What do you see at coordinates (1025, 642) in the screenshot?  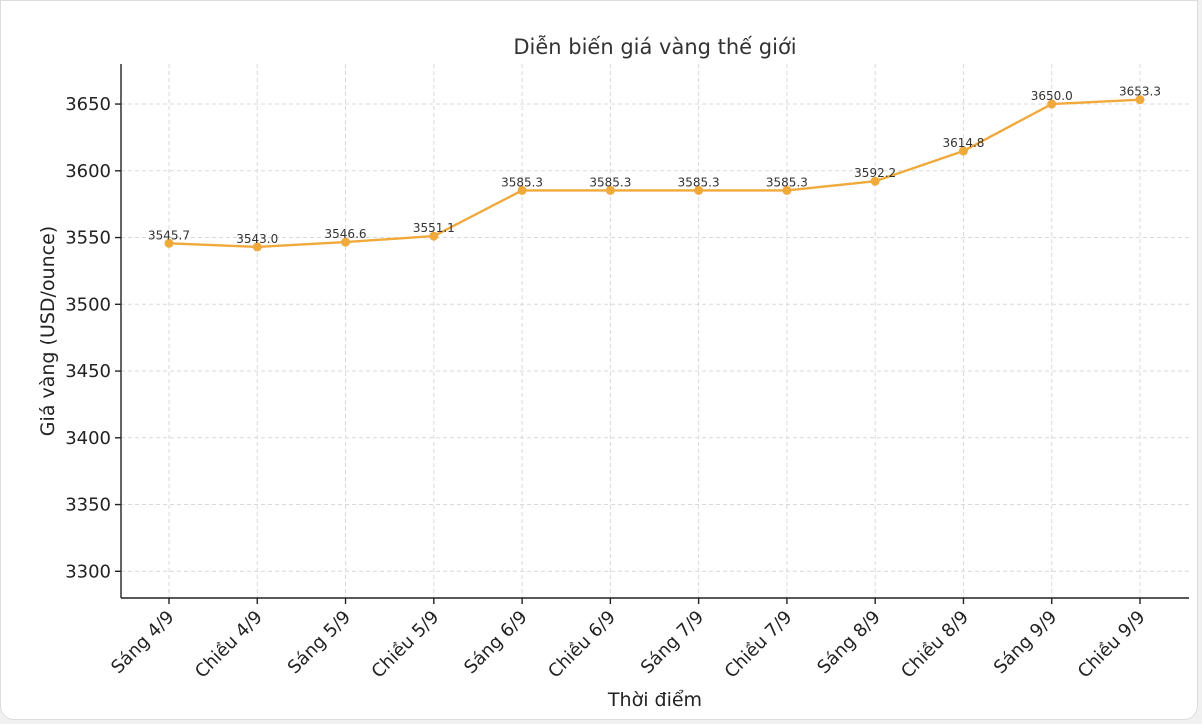 I see `x-tick-label: Sáng 9/9` at bounding box center [1025, 642].